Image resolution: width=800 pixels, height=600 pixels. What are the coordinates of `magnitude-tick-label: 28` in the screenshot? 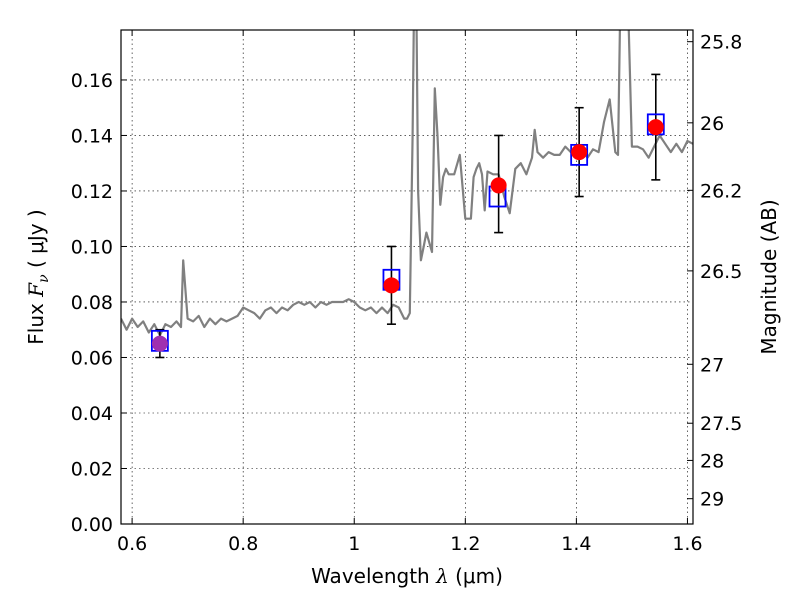 It's located at (712, 461).